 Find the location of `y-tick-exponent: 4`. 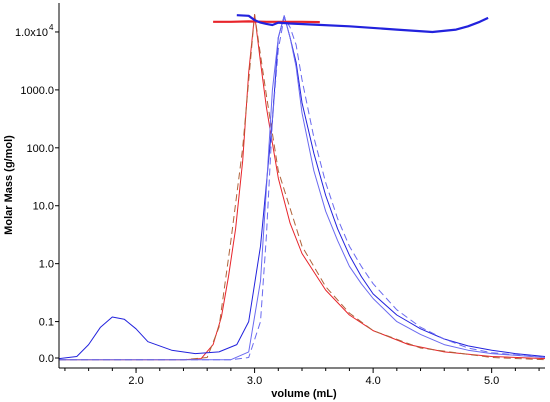

y-tick-exponent: 4 is located at coordinates (51, 27).